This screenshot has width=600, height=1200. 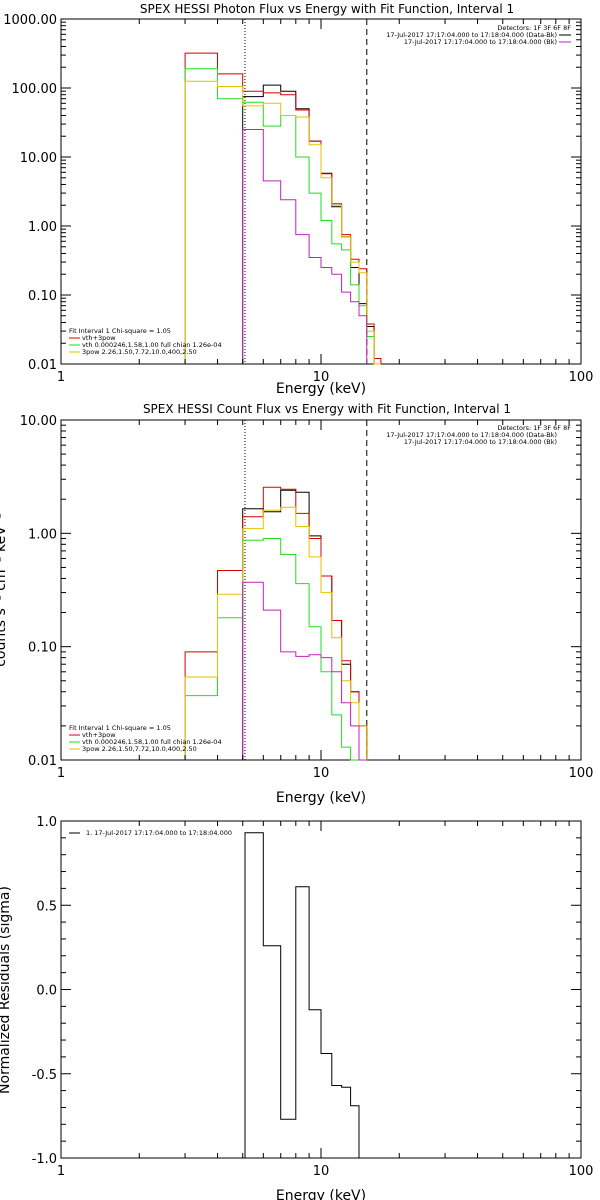 I want to click on y-tick-label: 0.5, so click(x=46, y=906).